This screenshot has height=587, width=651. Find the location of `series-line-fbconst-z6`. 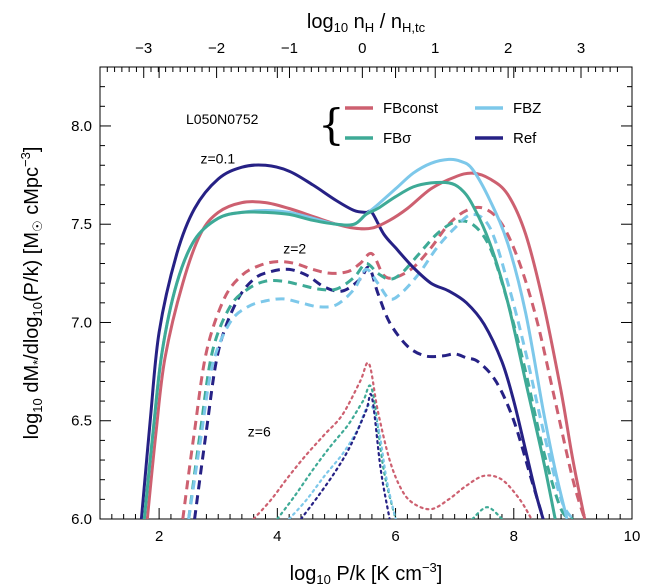

series-line-fbconst-z6 is located at coordinates (392, 440).